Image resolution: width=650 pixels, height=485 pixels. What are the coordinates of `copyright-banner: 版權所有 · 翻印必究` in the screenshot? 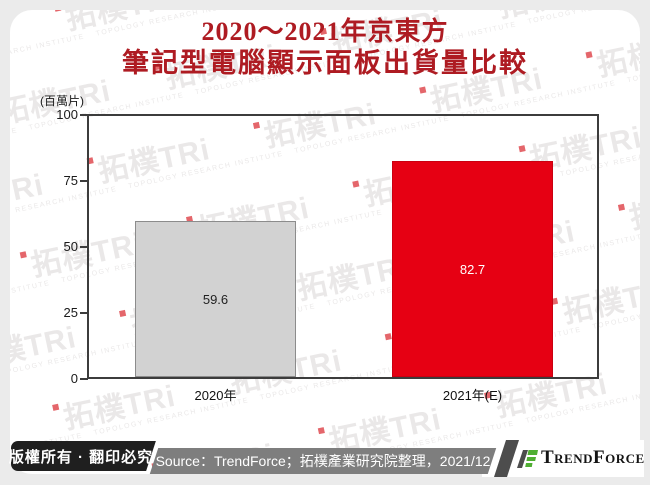 It's located at (82, 456).